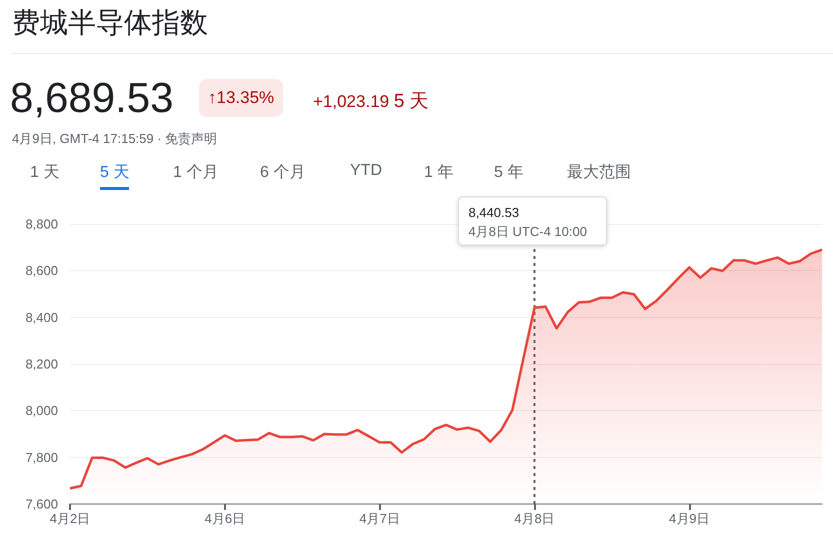 Image resolution: width=833 pixels, height=541 pixels. What do you see at coordinates (41, 504) in the screenshot?
I see `y-tick-label: 7,600` at bounding box center [41, 504].